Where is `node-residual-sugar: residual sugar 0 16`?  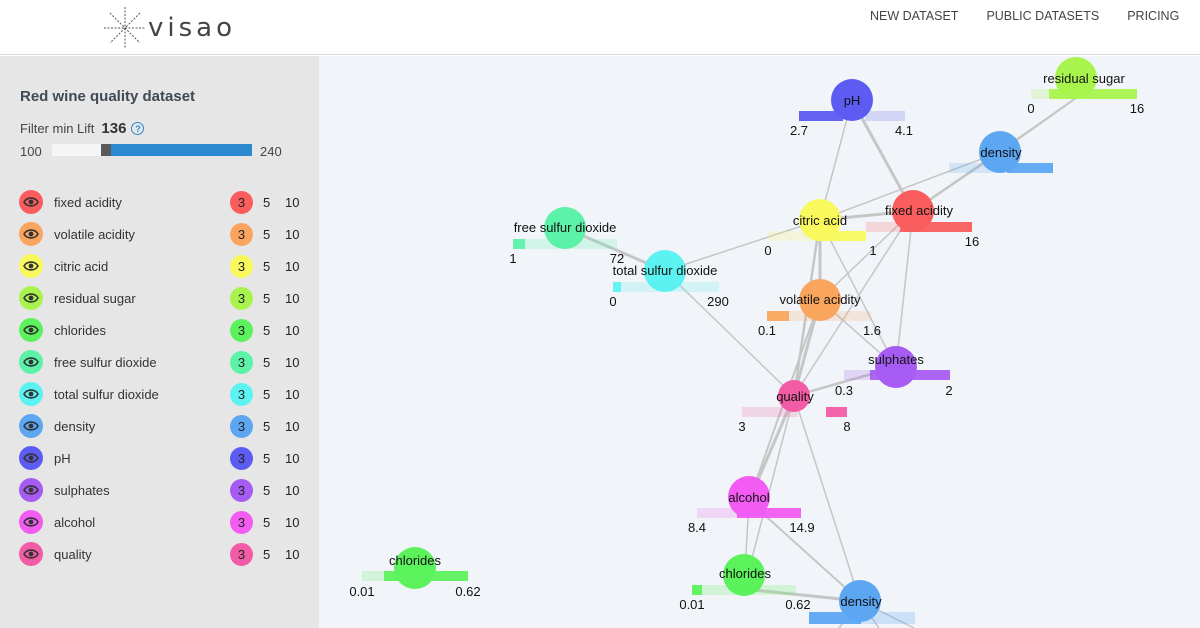
node-residual-sugar: residual sugar 0 16 is located at coordinates (1085, 86).